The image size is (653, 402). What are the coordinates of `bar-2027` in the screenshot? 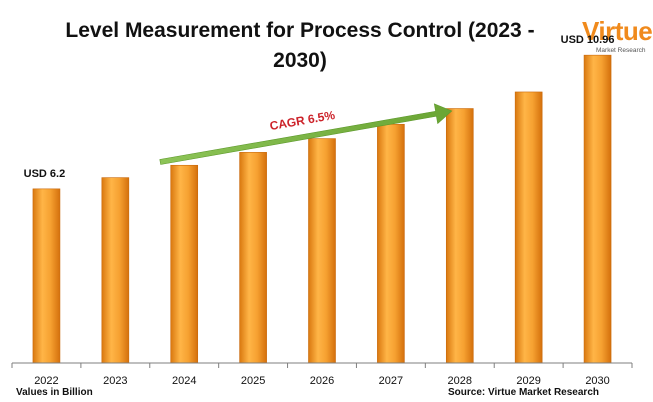 It's located at (391, 243).